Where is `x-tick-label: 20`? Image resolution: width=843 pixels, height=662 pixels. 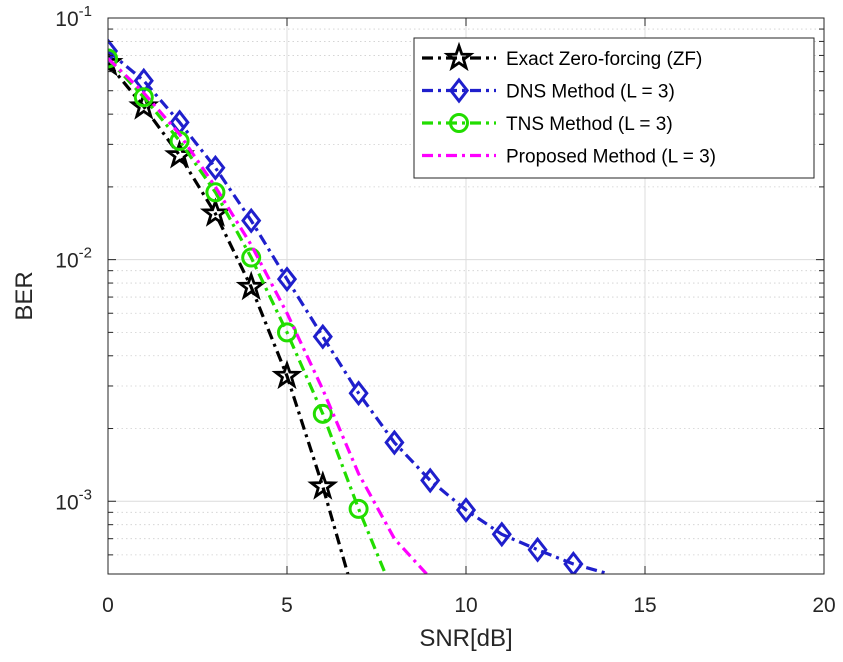
x-tick-label: 20 is located at coordinates (823, 605).